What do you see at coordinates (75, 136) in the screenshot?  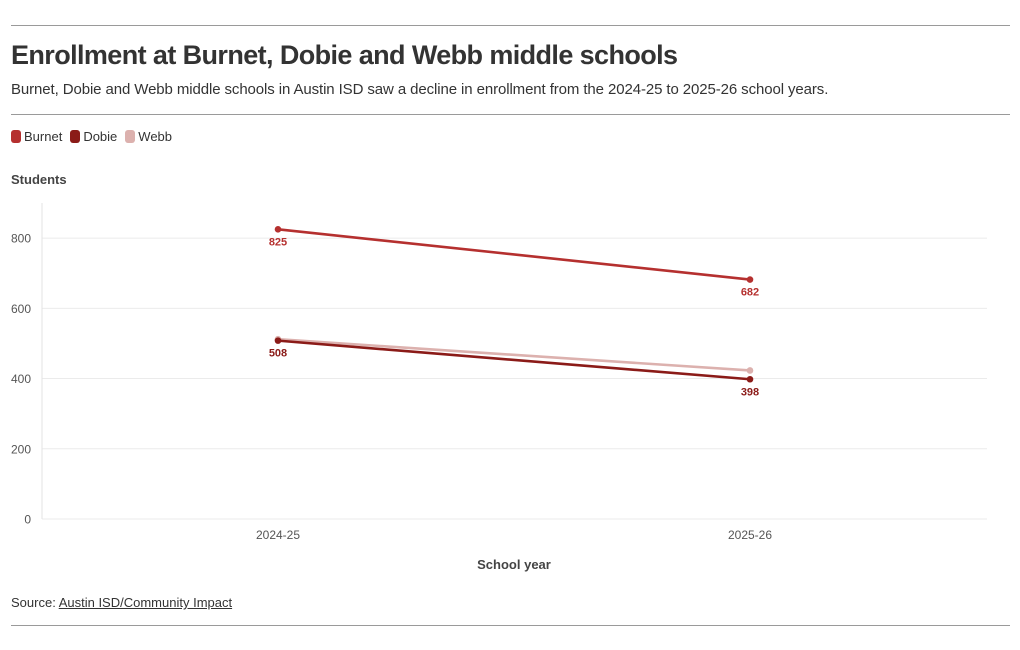 I see `legend-swatch-dobie` at bounding box center [75, 136].